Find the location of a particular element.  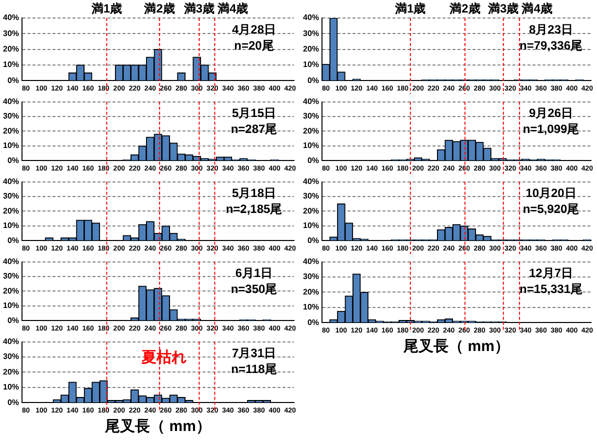

annotation: 12月7日 is located at coordinates (551, 273).